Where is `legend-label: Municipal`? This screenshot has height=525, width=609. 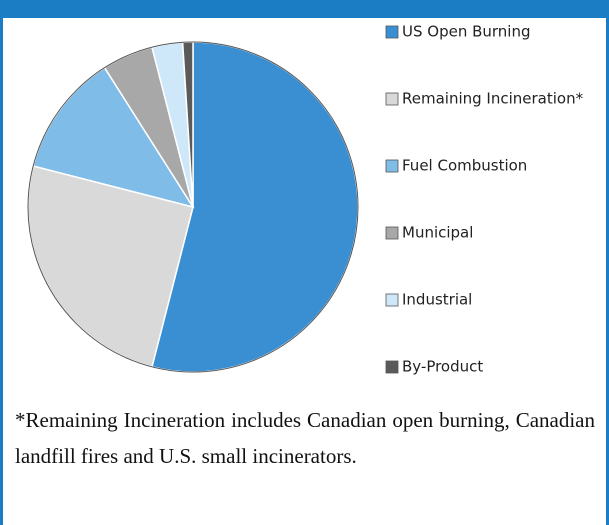 legend-label: Municipal is located at coordinates (437, 233).